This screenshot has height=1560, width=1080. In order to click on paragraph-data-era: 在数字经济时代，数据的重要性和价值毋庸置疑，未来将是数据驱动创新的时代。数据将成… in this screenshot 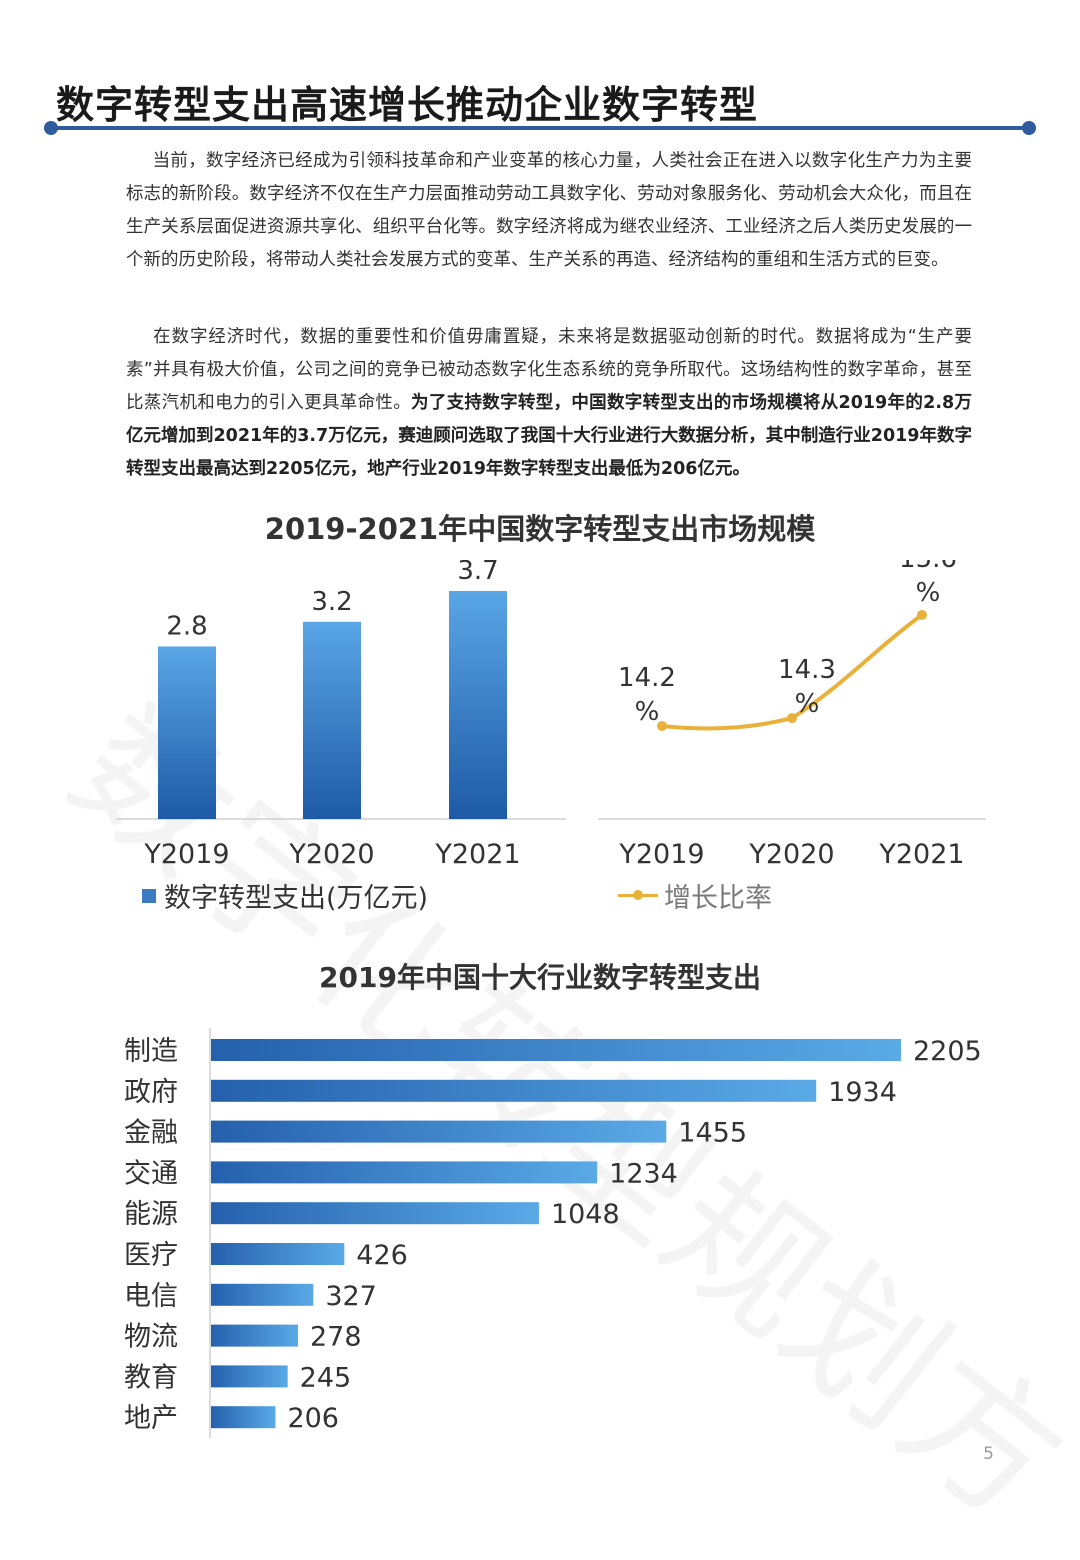, I will do `click(549, 403)`.